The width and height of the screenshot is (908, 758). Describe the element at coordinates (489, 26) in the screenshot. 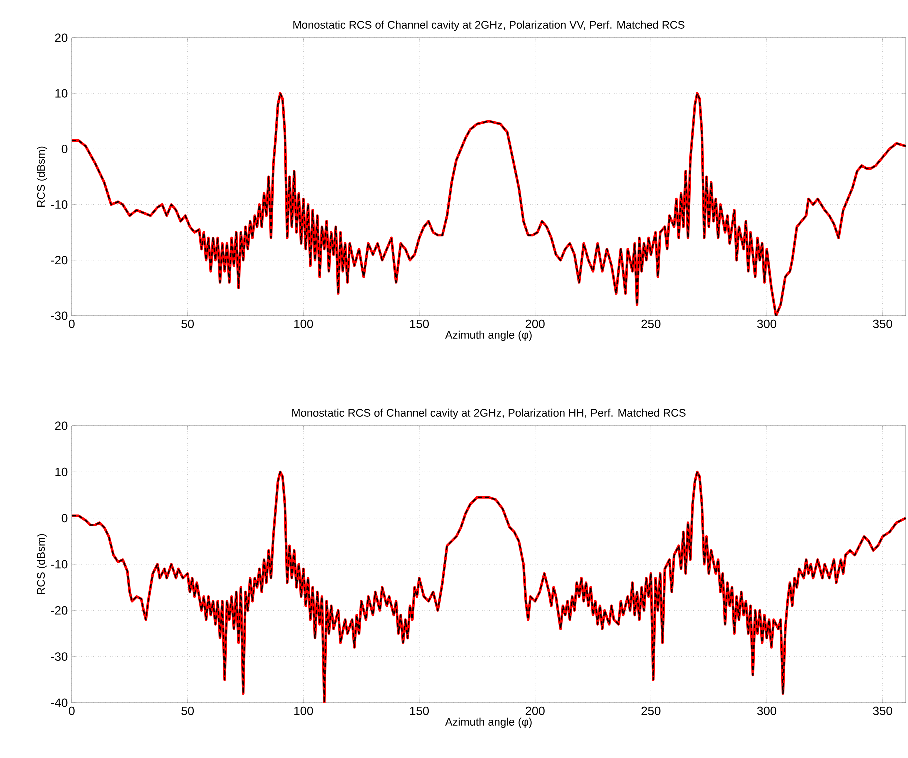

I see `chart-title: Monostatic RCS of Channel cavity at 2GHz, Polarization VV, Perf. Matched RCS` at that location.